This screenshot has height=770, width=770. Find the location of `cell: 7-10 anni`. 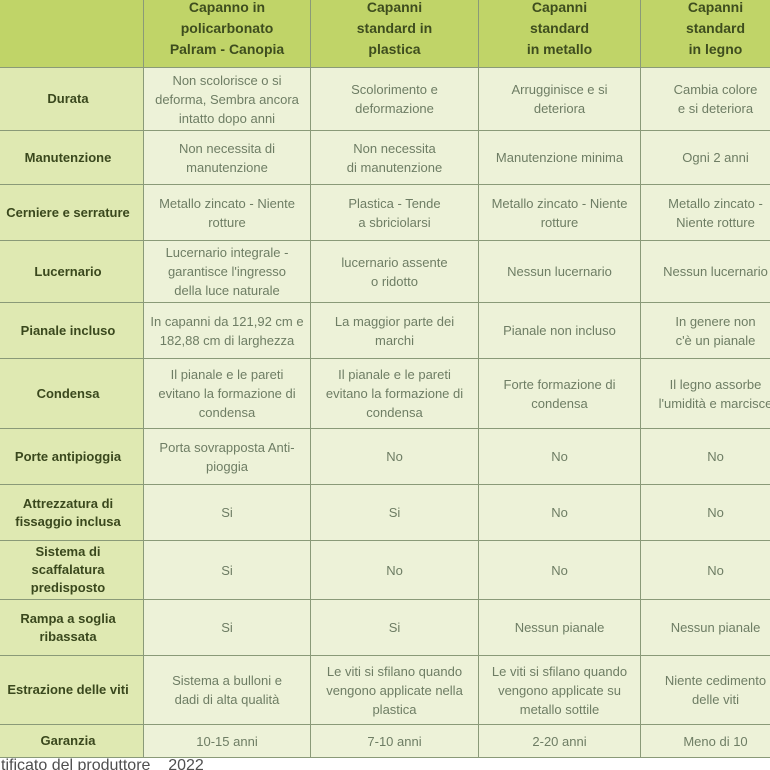

cell: 7-10 anni is located at coordinates (394, 741).